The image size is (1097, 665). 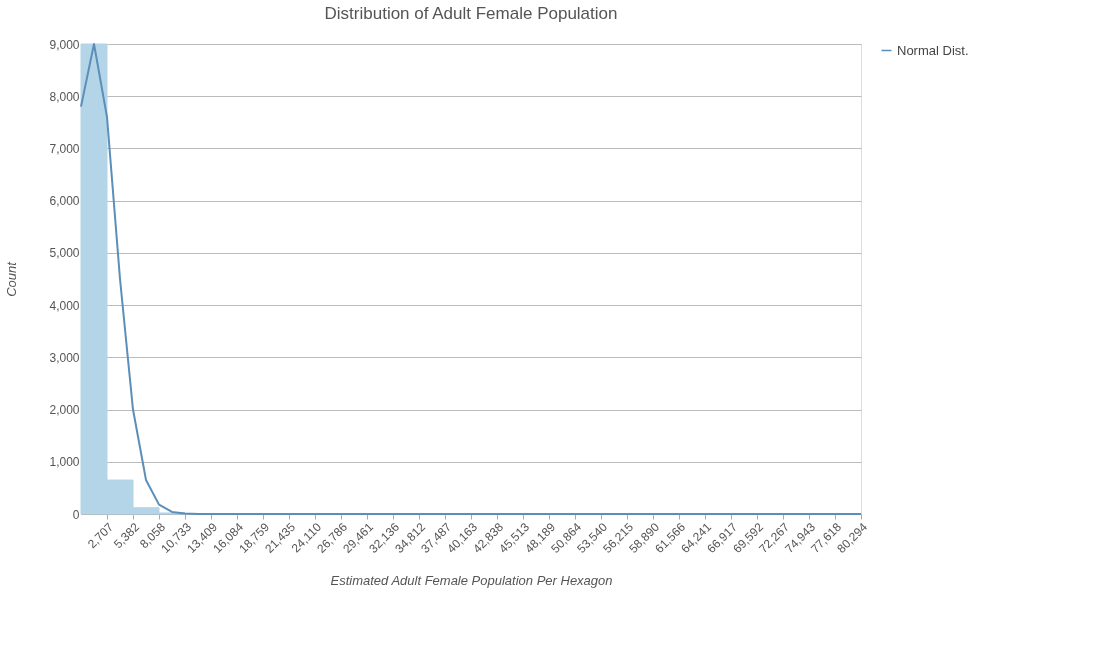 What do you see at coordinates (64, 44) in the screenshot?
I see `y-tick-label: 9,000` at bounding box center [64, 44].